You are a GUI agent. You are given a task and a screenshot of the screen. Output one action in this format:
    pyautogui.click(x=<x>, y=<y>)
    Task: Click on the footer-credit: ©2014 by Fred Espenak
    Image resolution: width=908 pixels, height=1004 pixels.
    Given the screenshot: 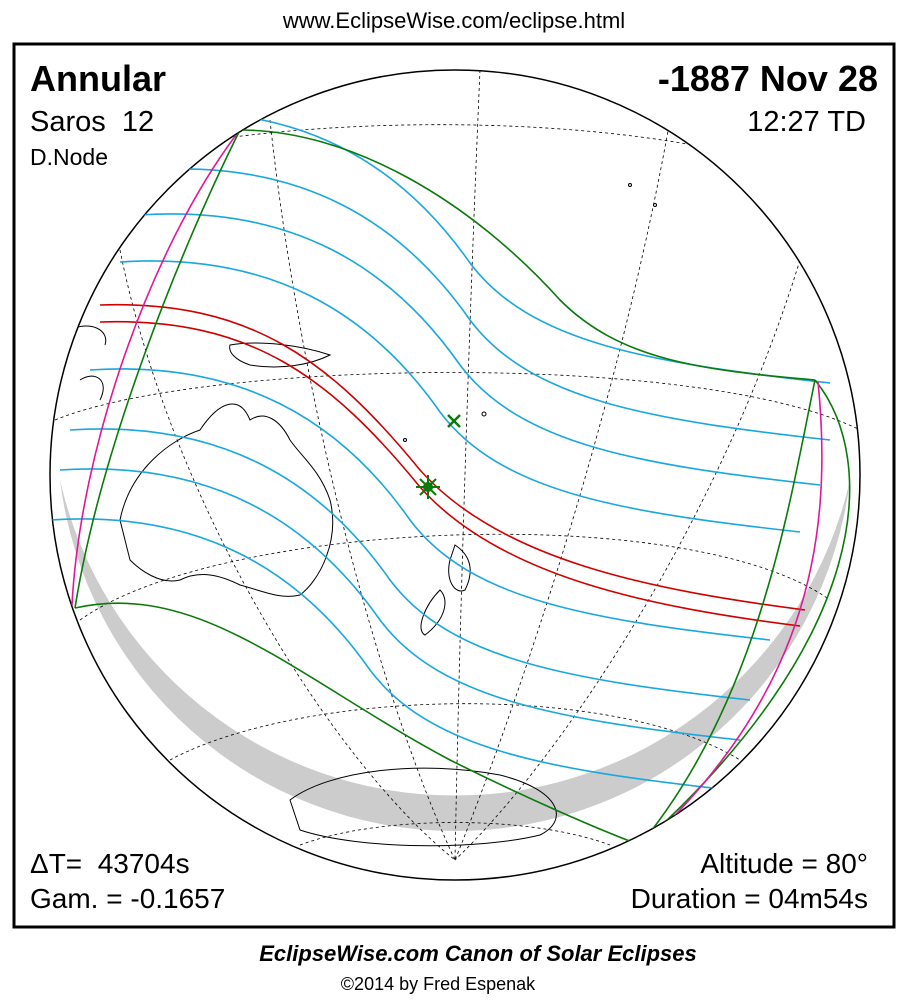 What is the action you would take?
    pyautogui.click(x=438, y=984)
    